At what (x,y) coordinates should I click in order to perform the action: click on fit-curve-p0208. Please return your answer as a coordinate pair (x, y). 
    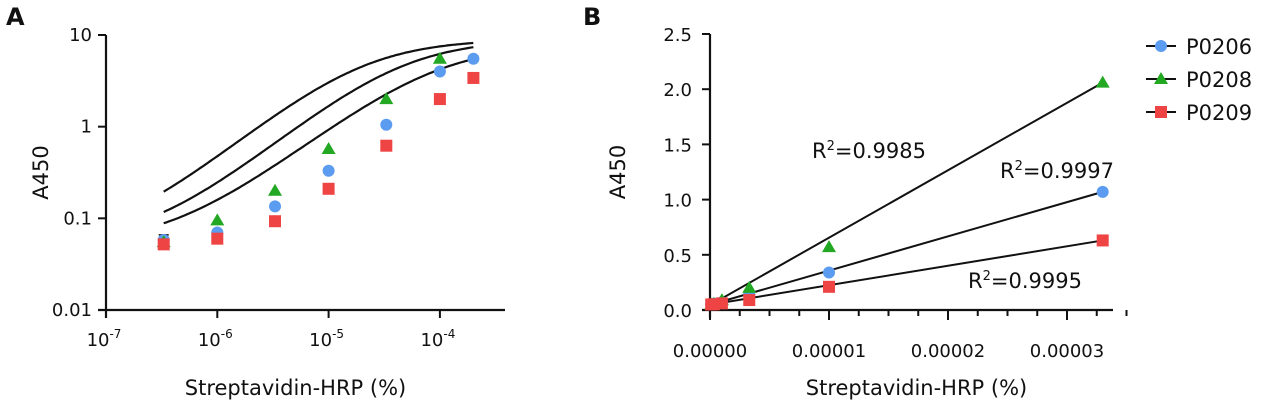
    Looking at the image, I should click on (318, 117).